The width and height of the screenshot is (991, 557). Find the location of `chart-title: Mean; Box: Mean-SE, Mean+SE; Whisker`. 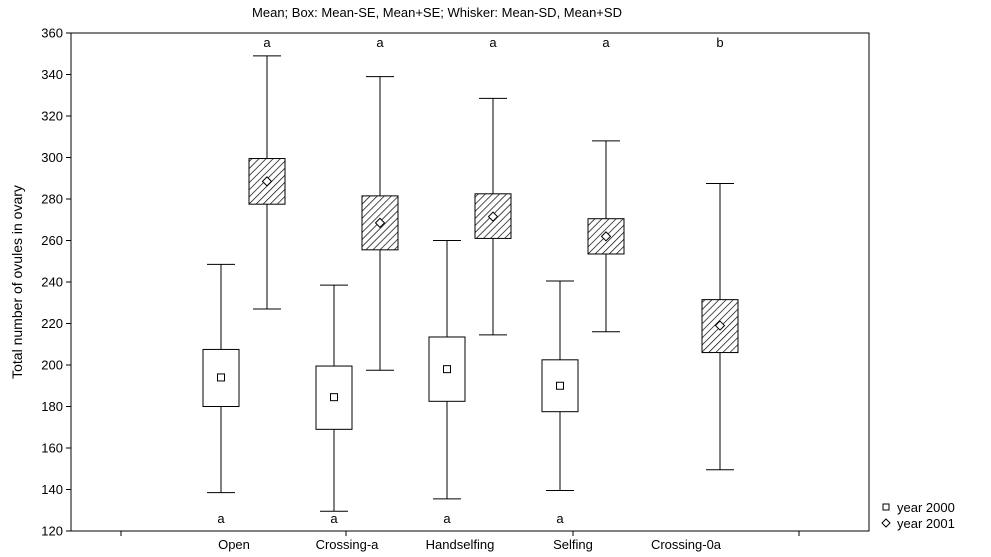

chart-title: Mean; Box: Mean-SE, Mean+SE; Whisker is located at coordinates (437, 12).